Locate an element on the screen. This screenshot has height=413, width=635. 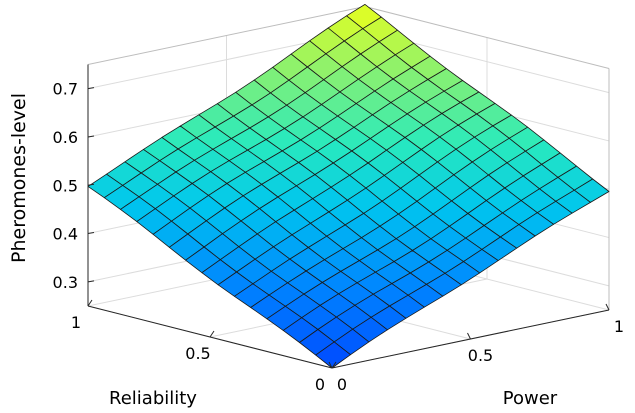
y-tick-label: 1 is located at coordinates (76, 322).